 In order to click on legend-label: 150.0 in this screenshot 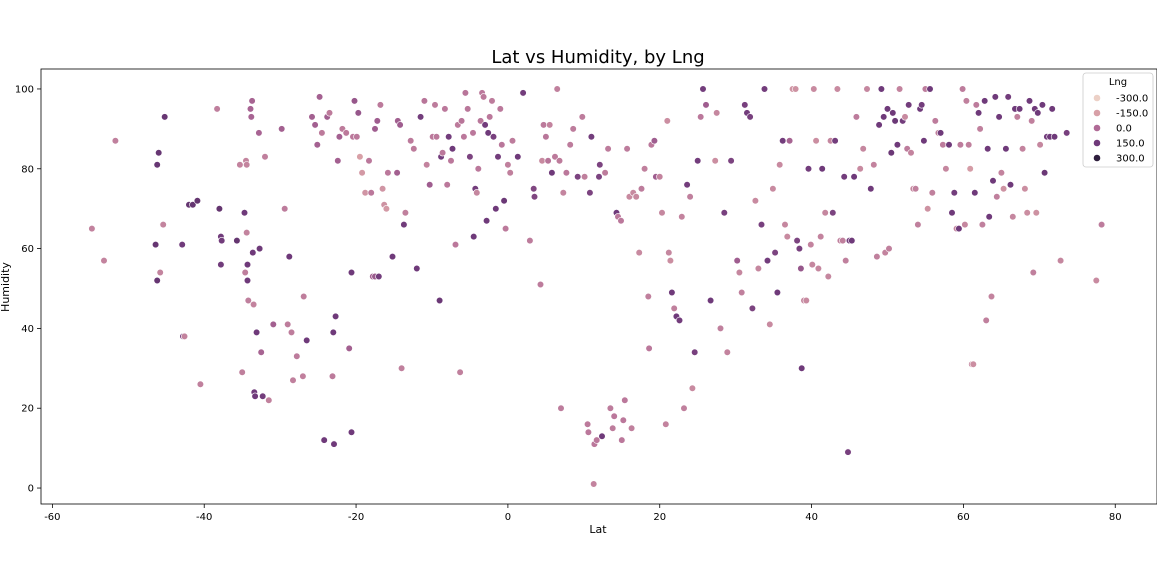, I will do `click(1130, 144)`.